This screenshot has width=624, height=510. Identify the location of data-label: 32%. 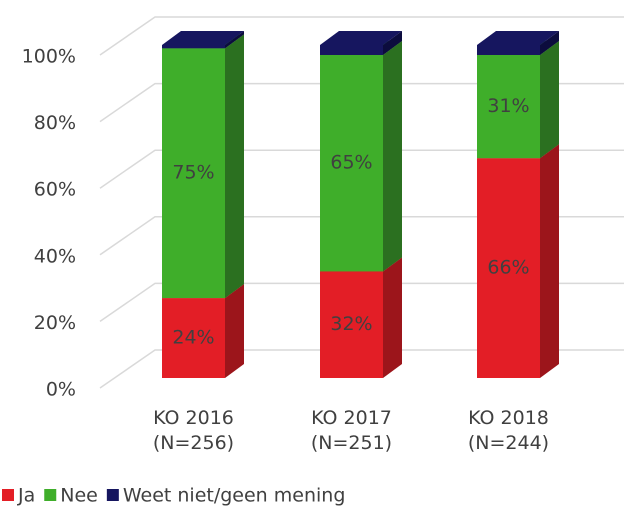
(351, 324).